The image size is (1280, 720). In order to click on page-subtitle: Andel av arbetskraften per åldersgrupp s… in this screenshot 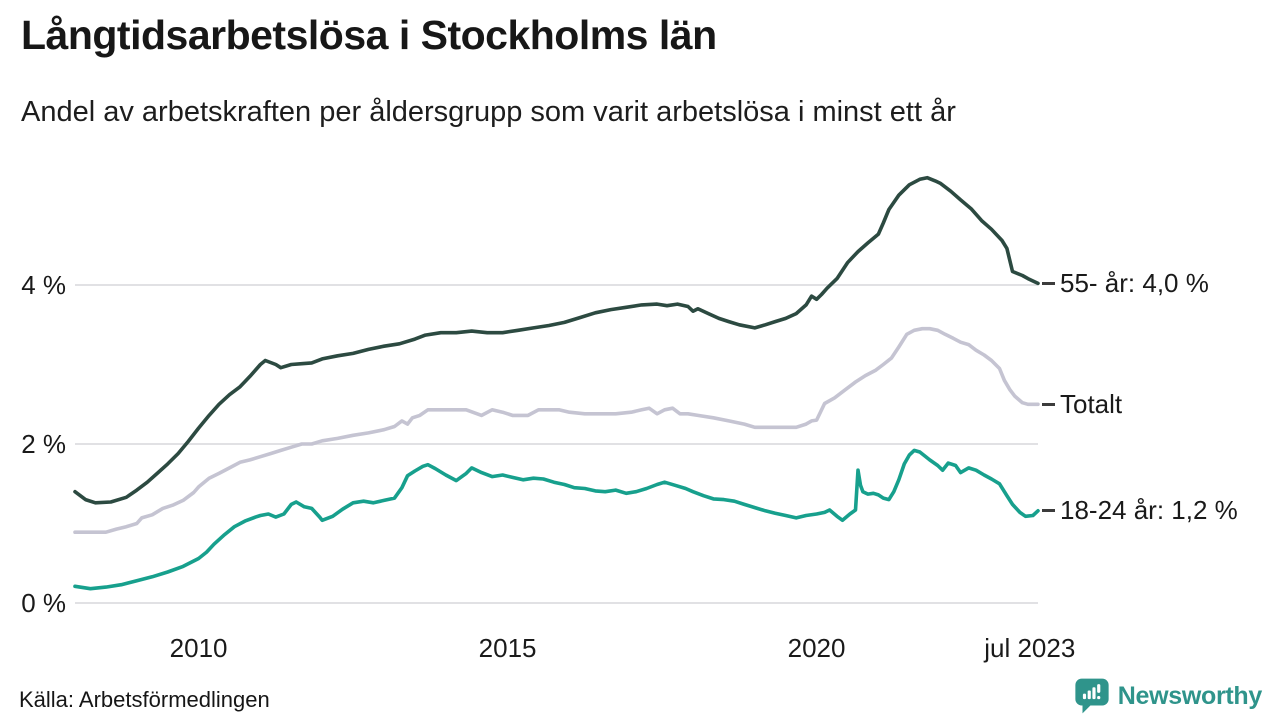, I will do `click(488, 112)`.